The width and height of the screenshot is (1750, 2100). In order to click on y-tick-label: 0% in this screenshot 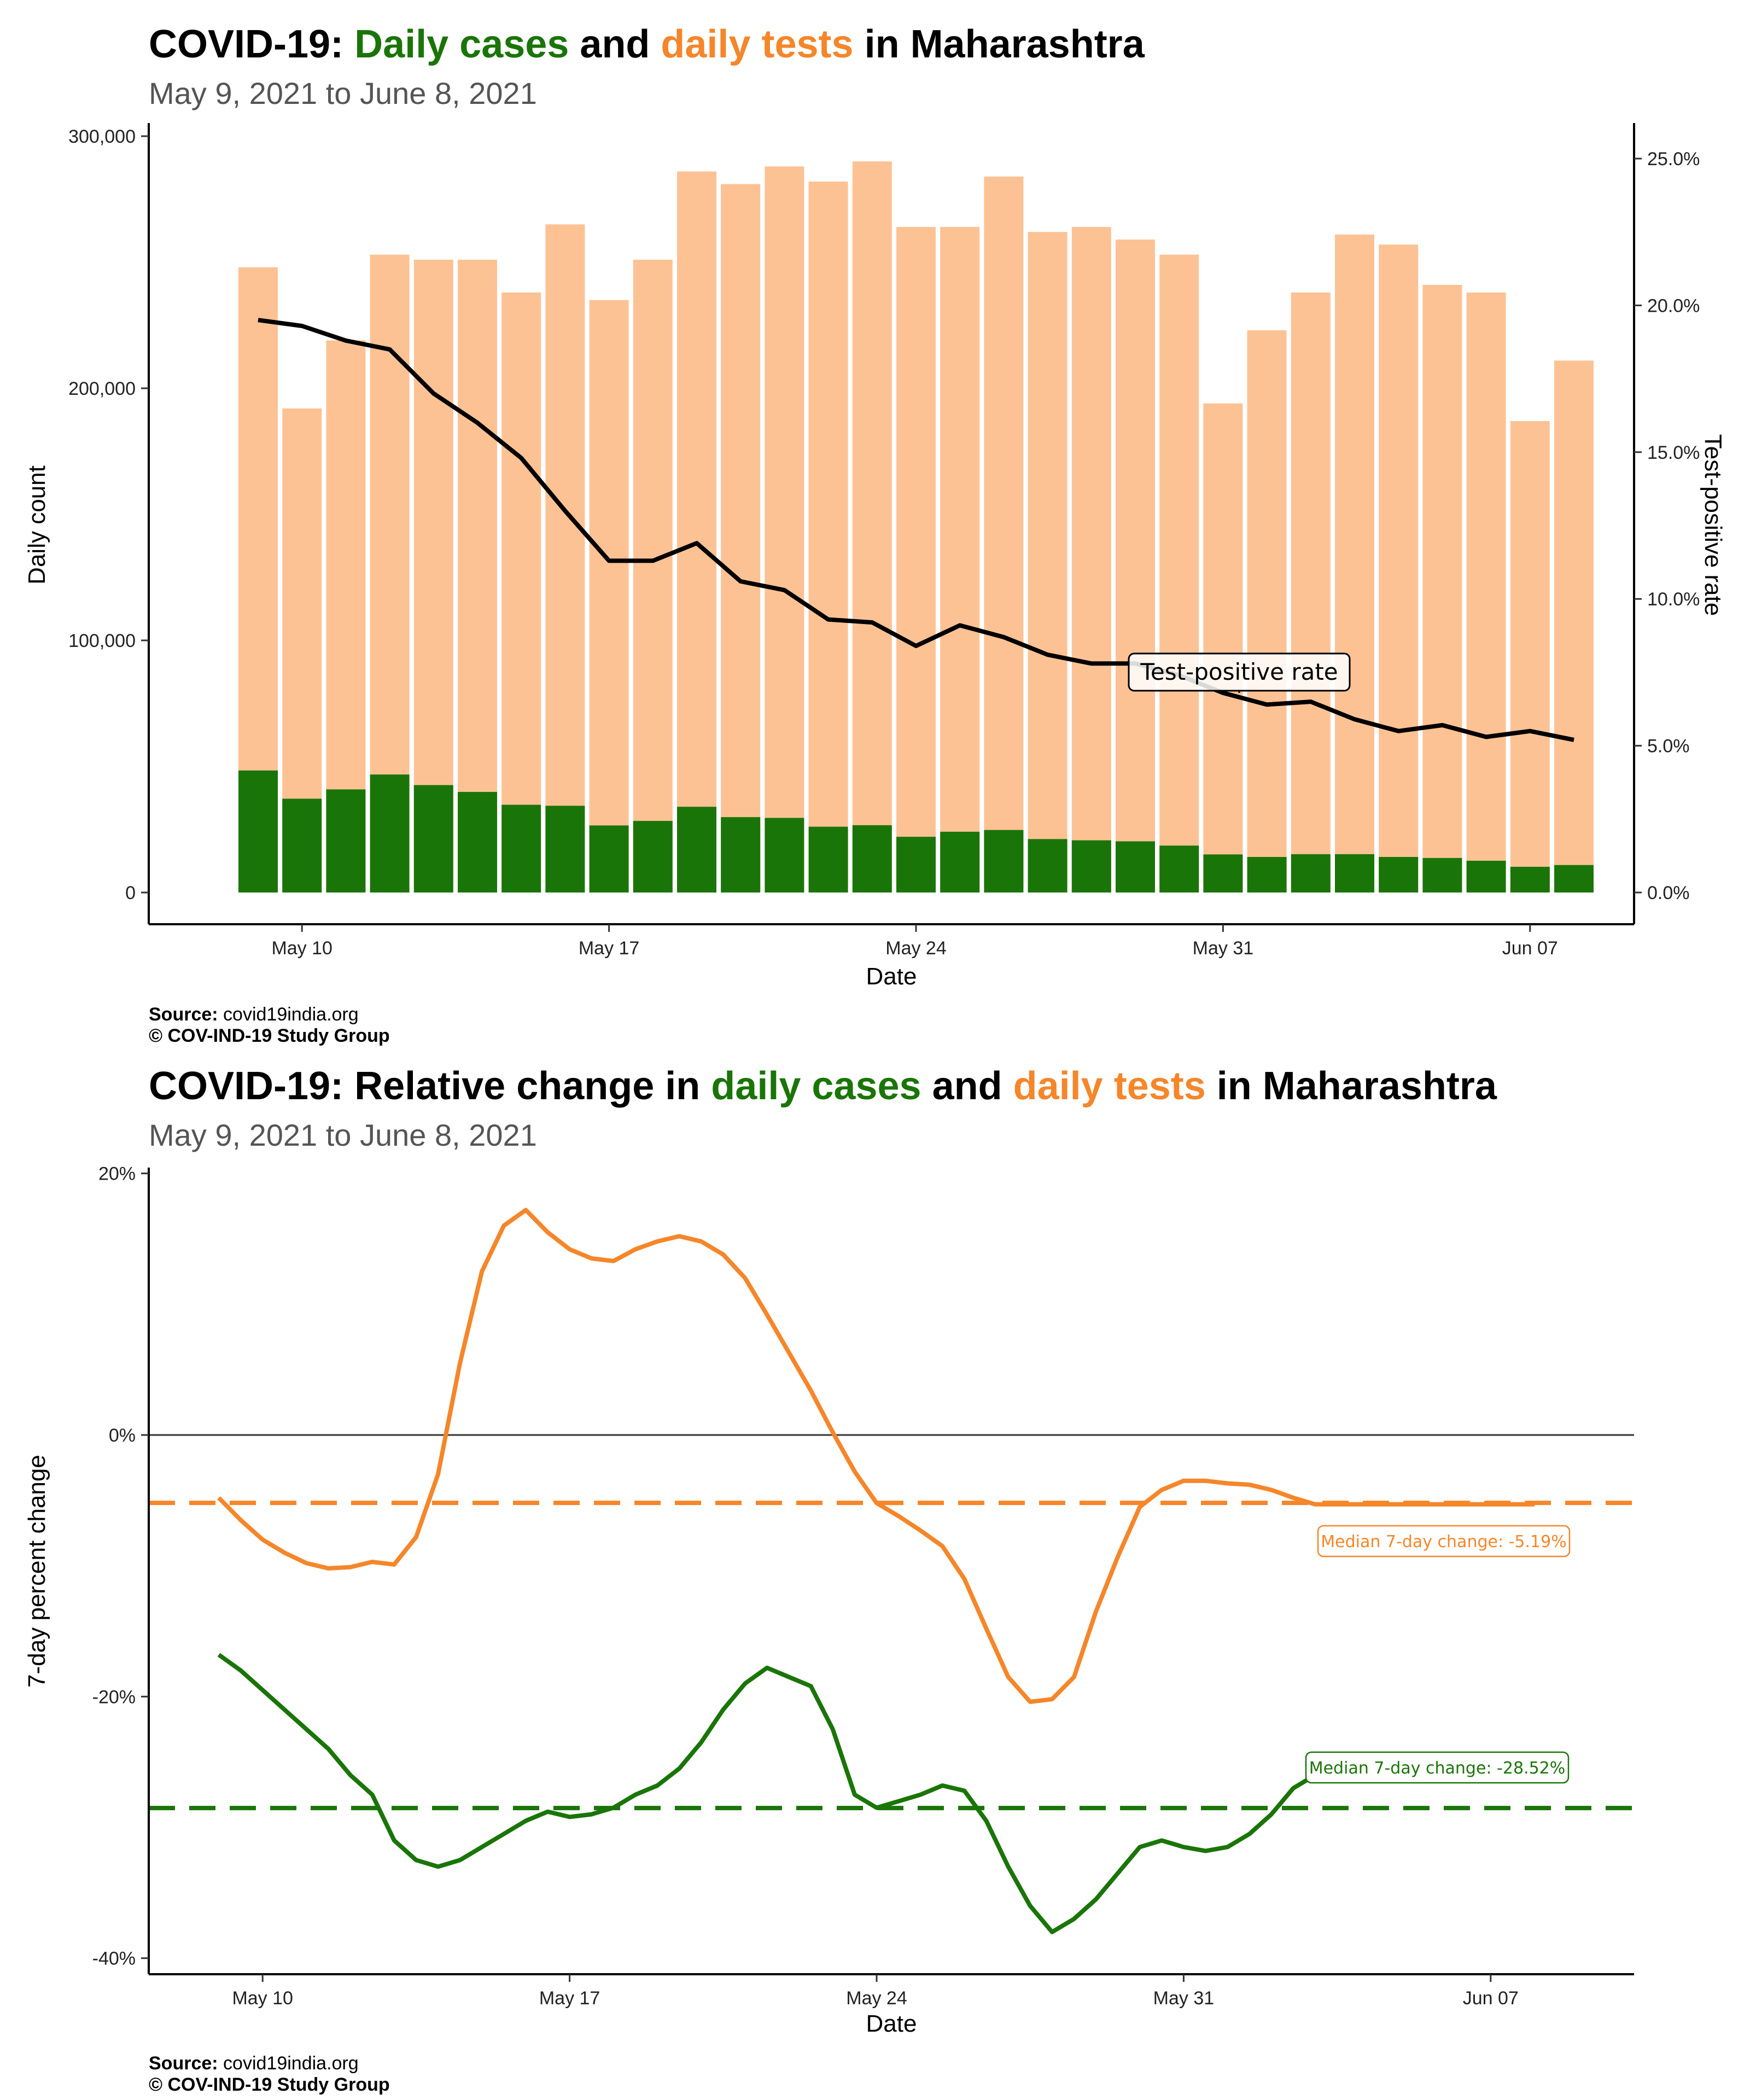, I will do `click(122, 1435)`.